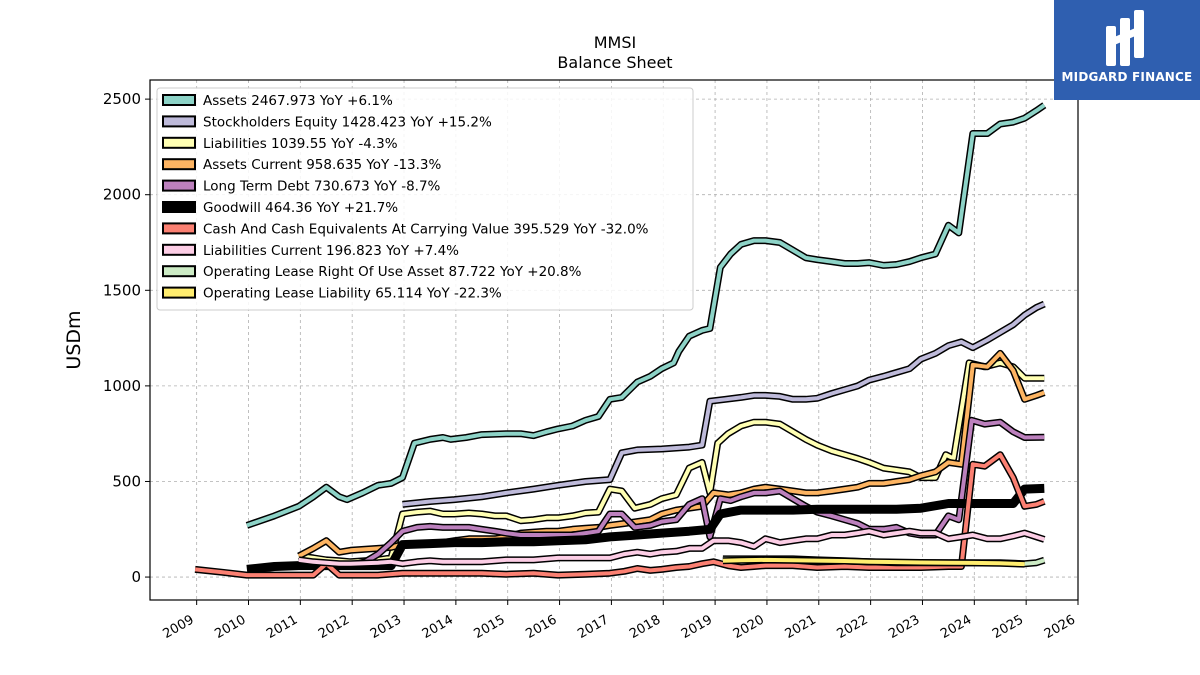 The image size is (1200, 675). What do you see at coordinates (298, 101) in the screenshot?
I see `legend-label-assets: Assets 2467.973 YoY +6.1%` at bounding box center [298, 101].